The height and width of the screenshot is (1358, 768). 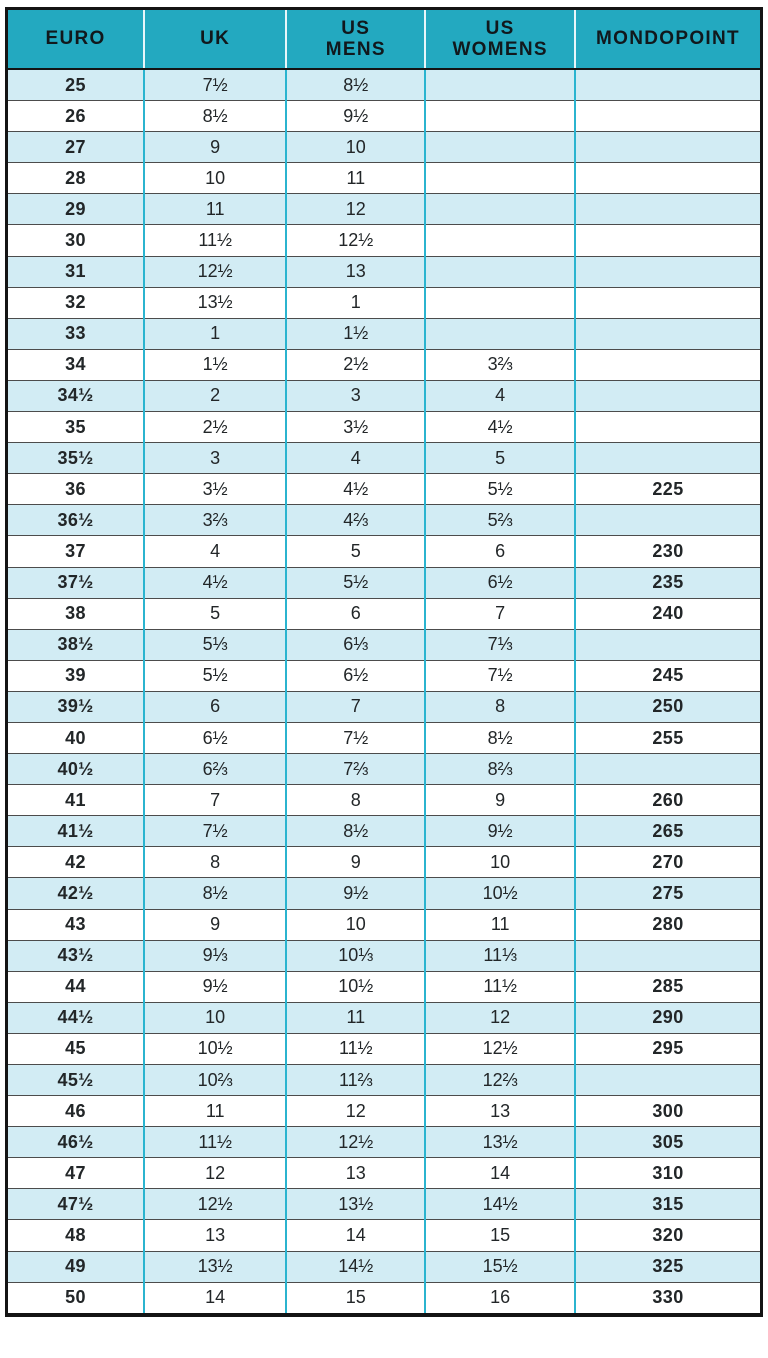 What do you see at coordinates (355, 737) in the screenshot?
I see `cell-us_mens: 7½` at bounding box center [355, 737].